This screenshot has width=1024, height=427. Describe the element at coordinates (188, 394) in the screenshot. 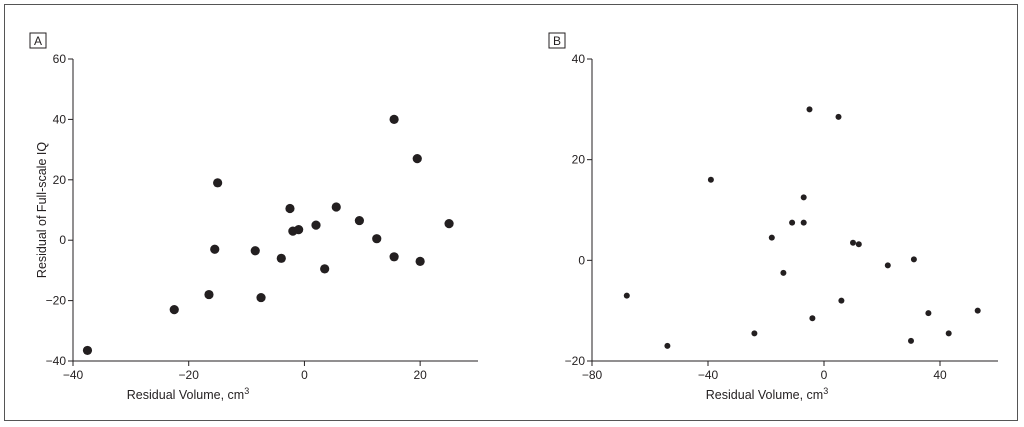

I see `panel-a-x-axis-title: Residual Volume, cm3` at that location.